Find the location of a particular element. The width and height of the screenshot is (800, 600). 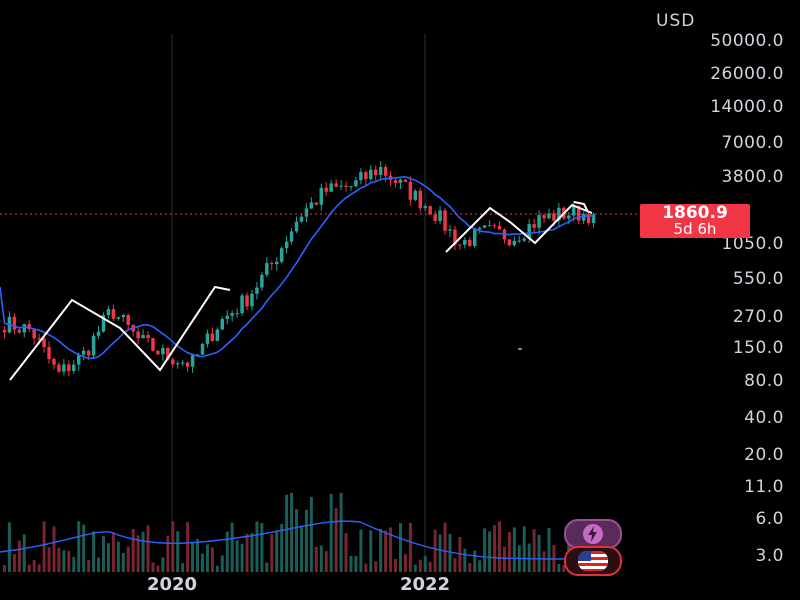

lightning-button is located at coordinates (593, 534).